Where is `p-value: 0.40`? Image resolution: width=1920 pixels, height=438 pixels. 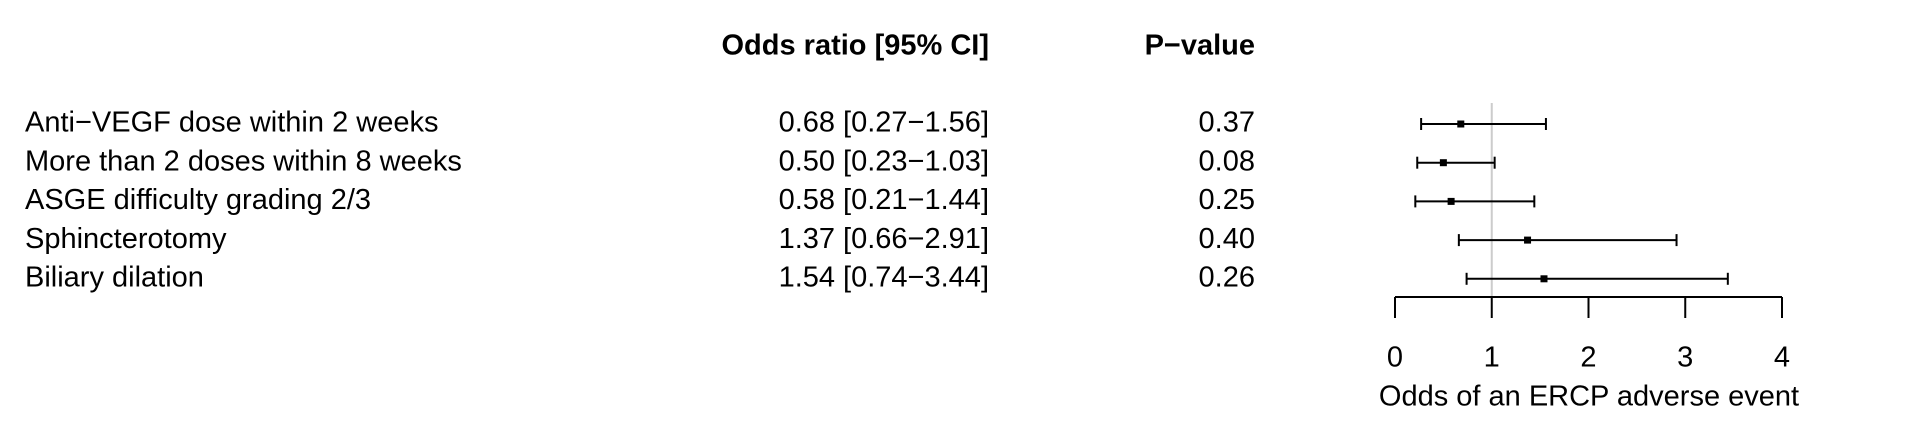 p-value: 0.40 is located at coordinates (1227, 239).